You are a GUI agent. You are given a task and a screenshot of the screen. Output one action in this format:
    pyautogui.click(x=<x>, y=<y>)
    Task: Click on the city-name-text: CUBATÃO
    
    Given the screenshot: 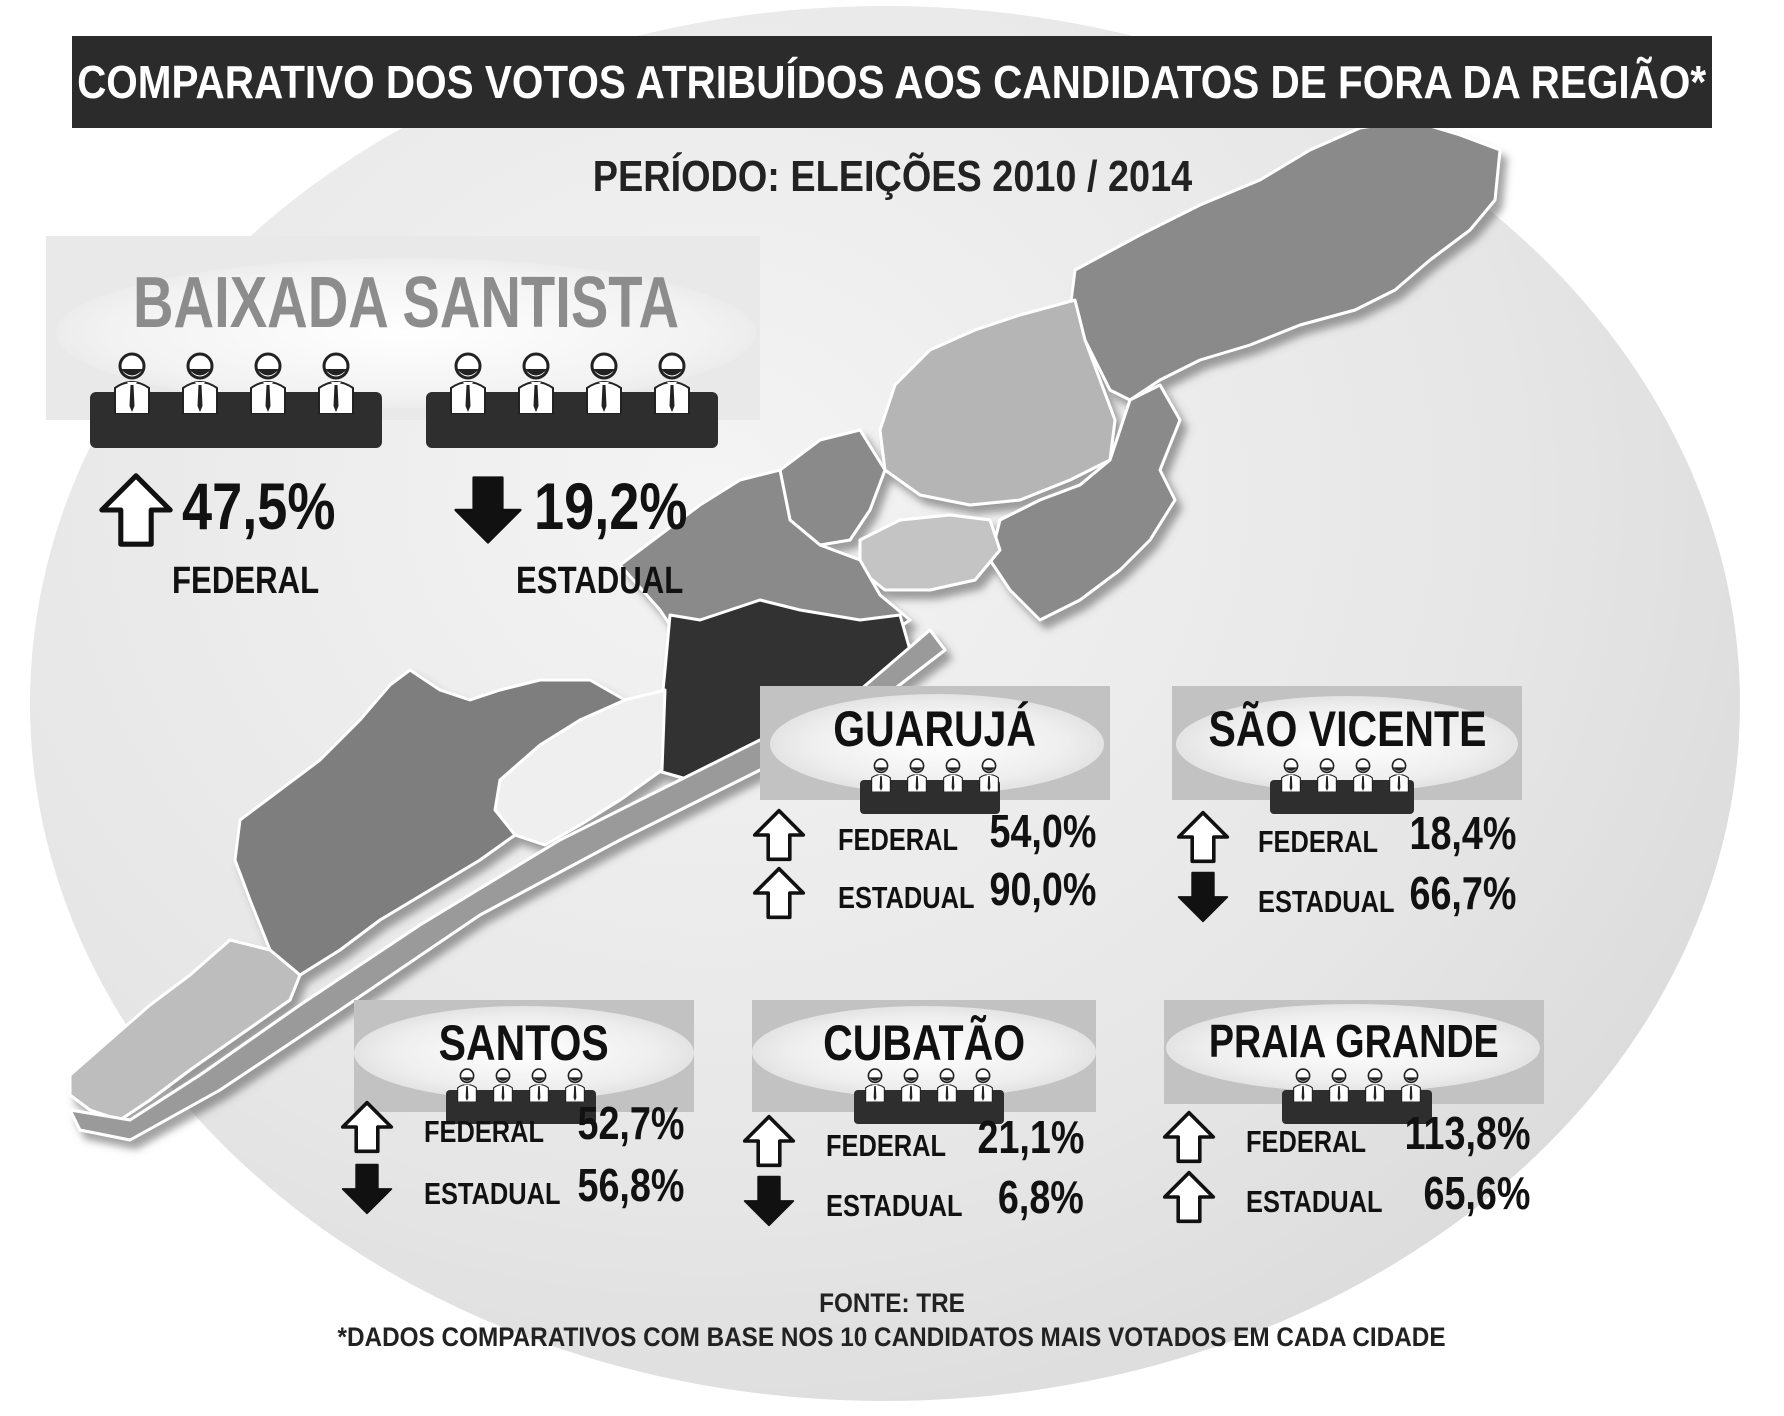 What is the action you would take?
    pyautogui.click(x=924, y=1043)
    